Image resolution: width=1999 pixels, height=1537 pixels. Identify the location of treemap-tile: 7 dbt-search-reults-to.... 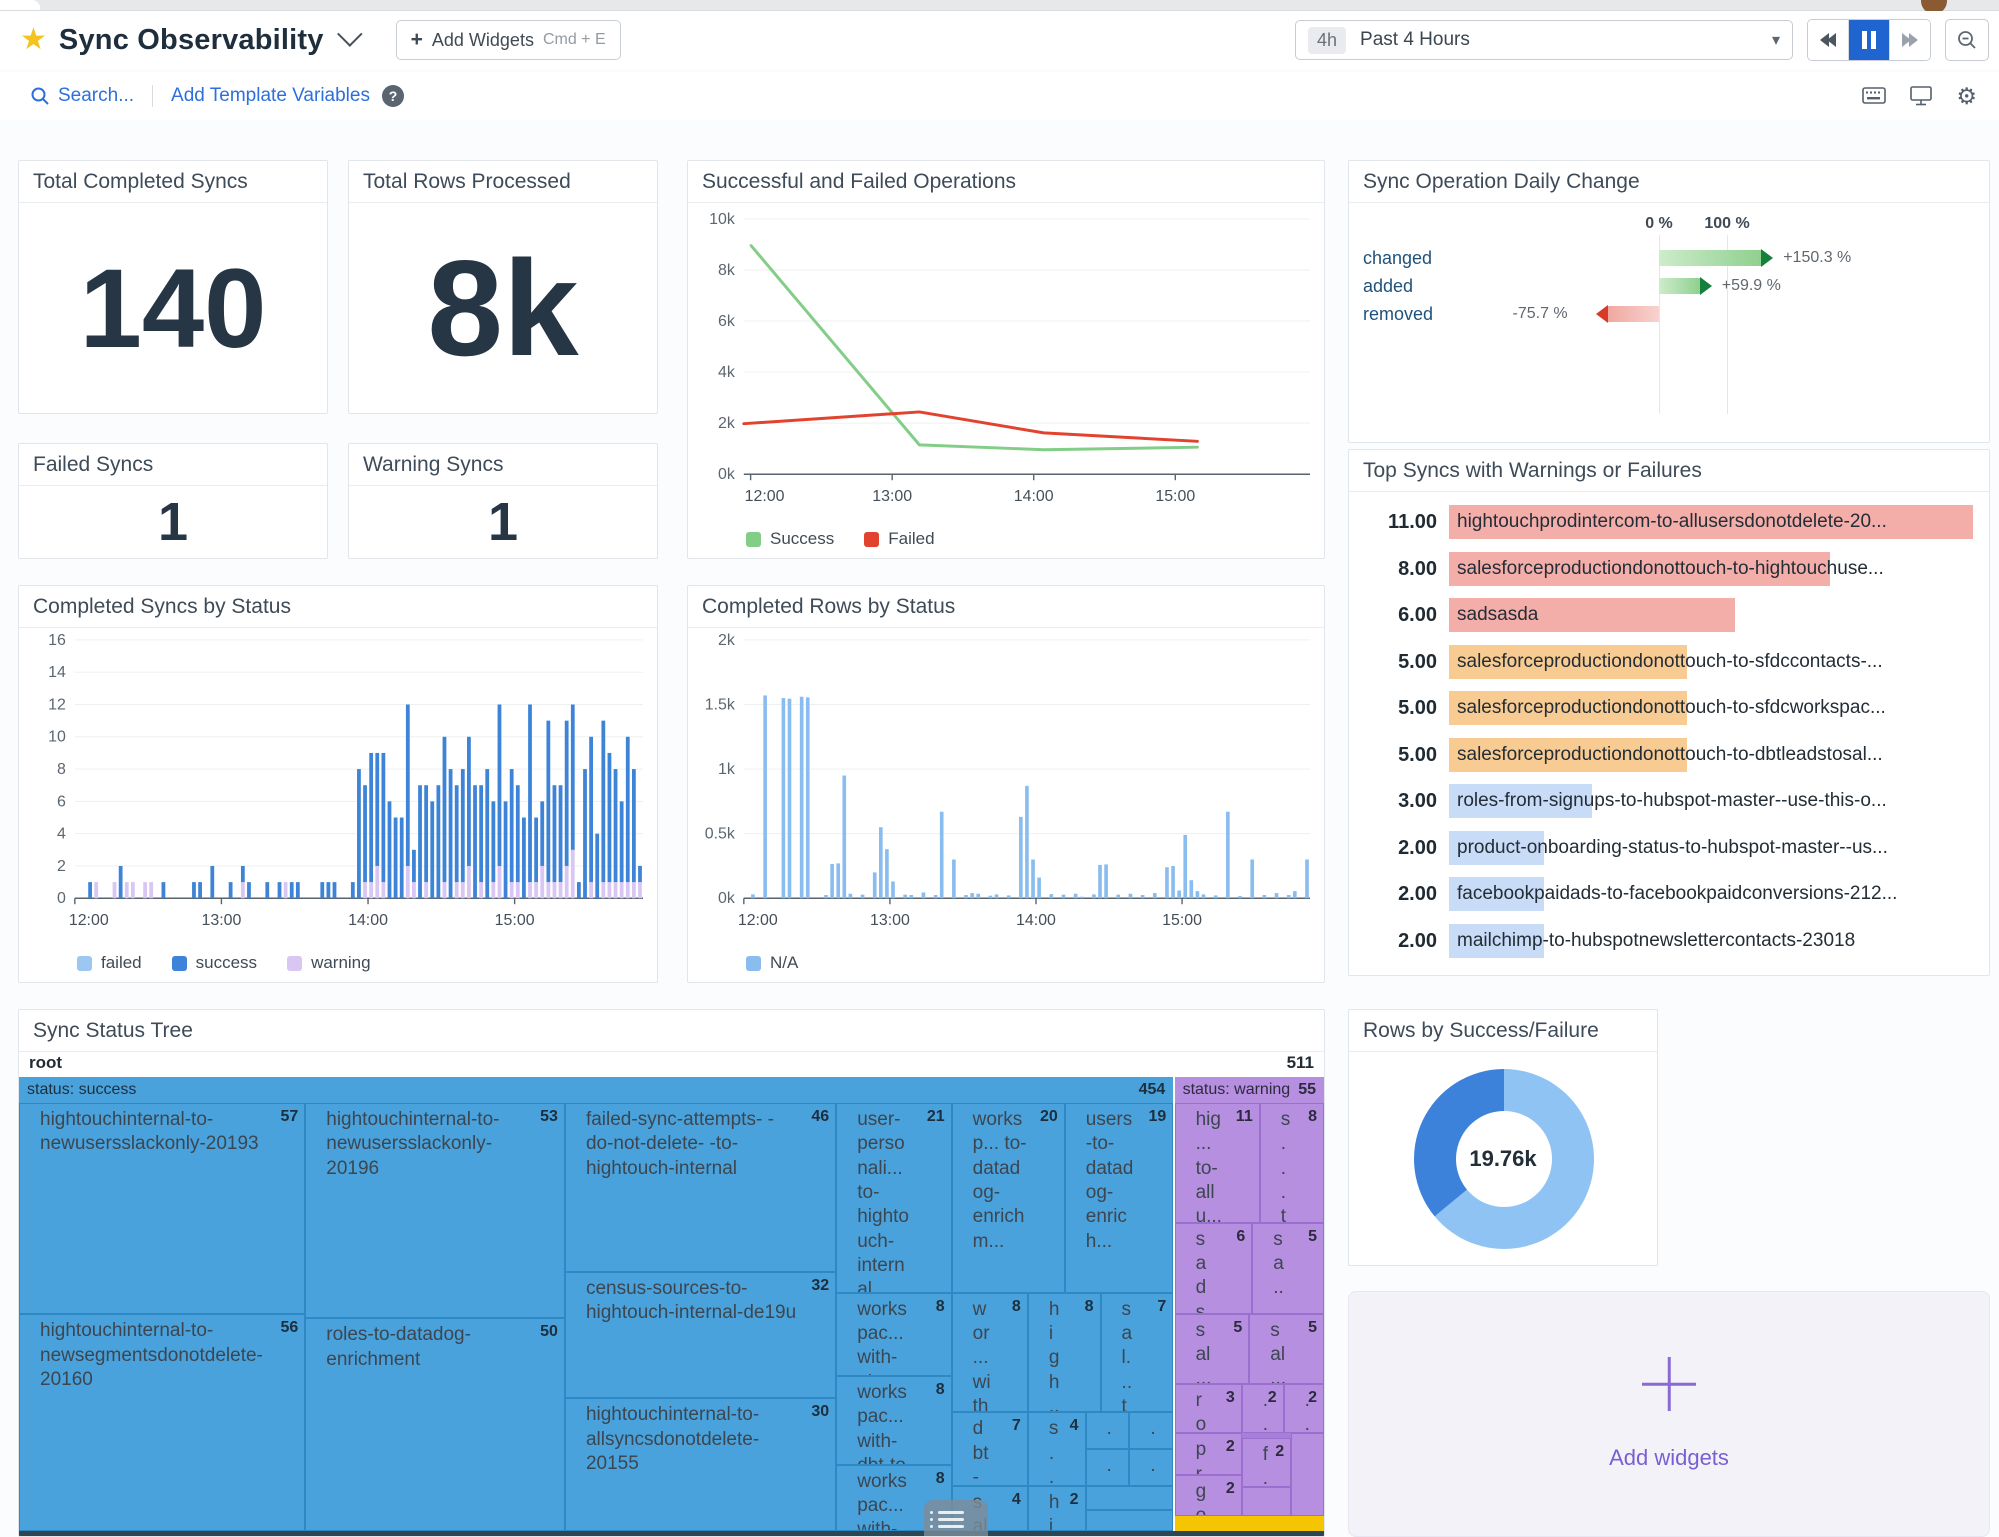
(989, 1449).